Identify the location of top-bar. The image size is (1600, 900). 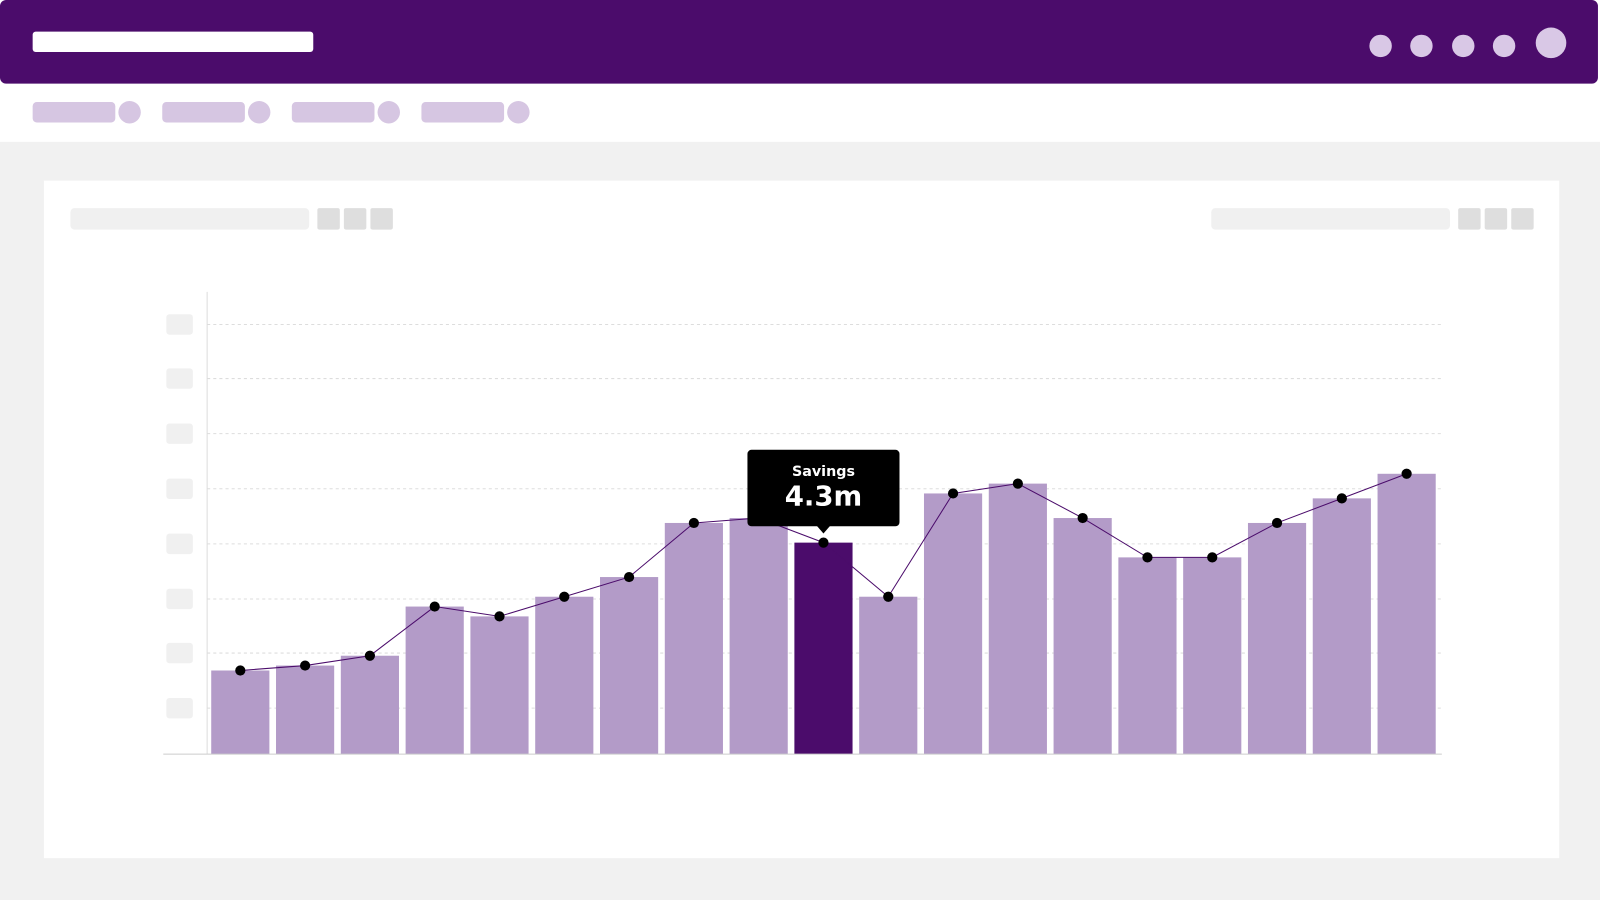
(799, 42).